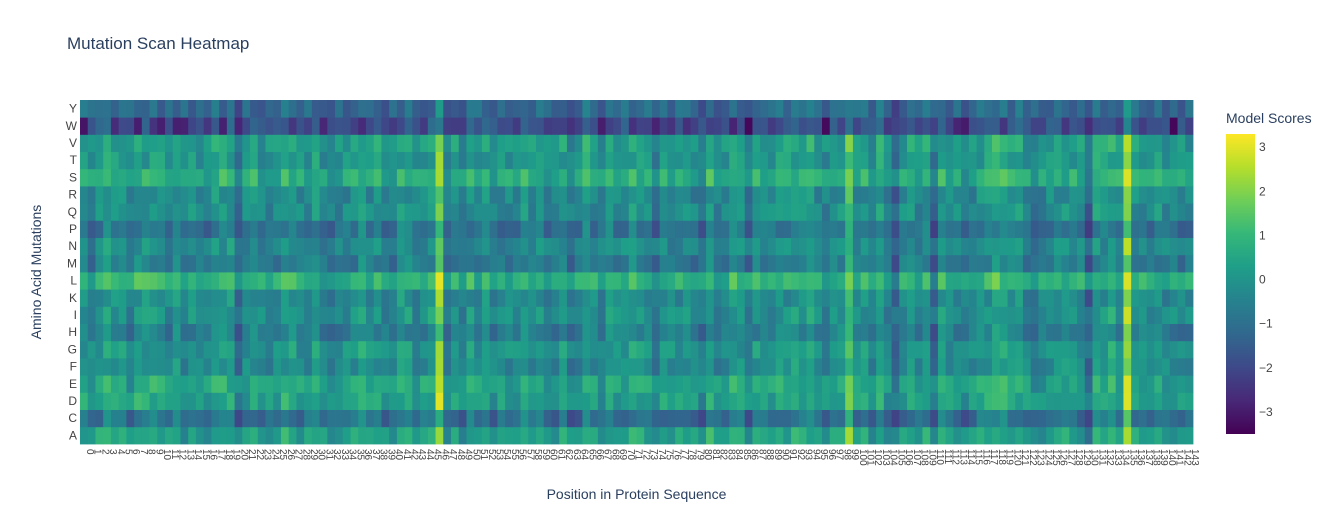 The image size is (1340, 525). I want to click on colorbar-tick-label: 2, so click(1262, 191).